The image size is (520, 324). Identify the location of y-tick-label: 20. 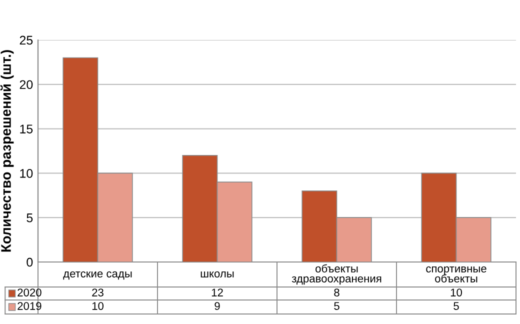
(26, 85).